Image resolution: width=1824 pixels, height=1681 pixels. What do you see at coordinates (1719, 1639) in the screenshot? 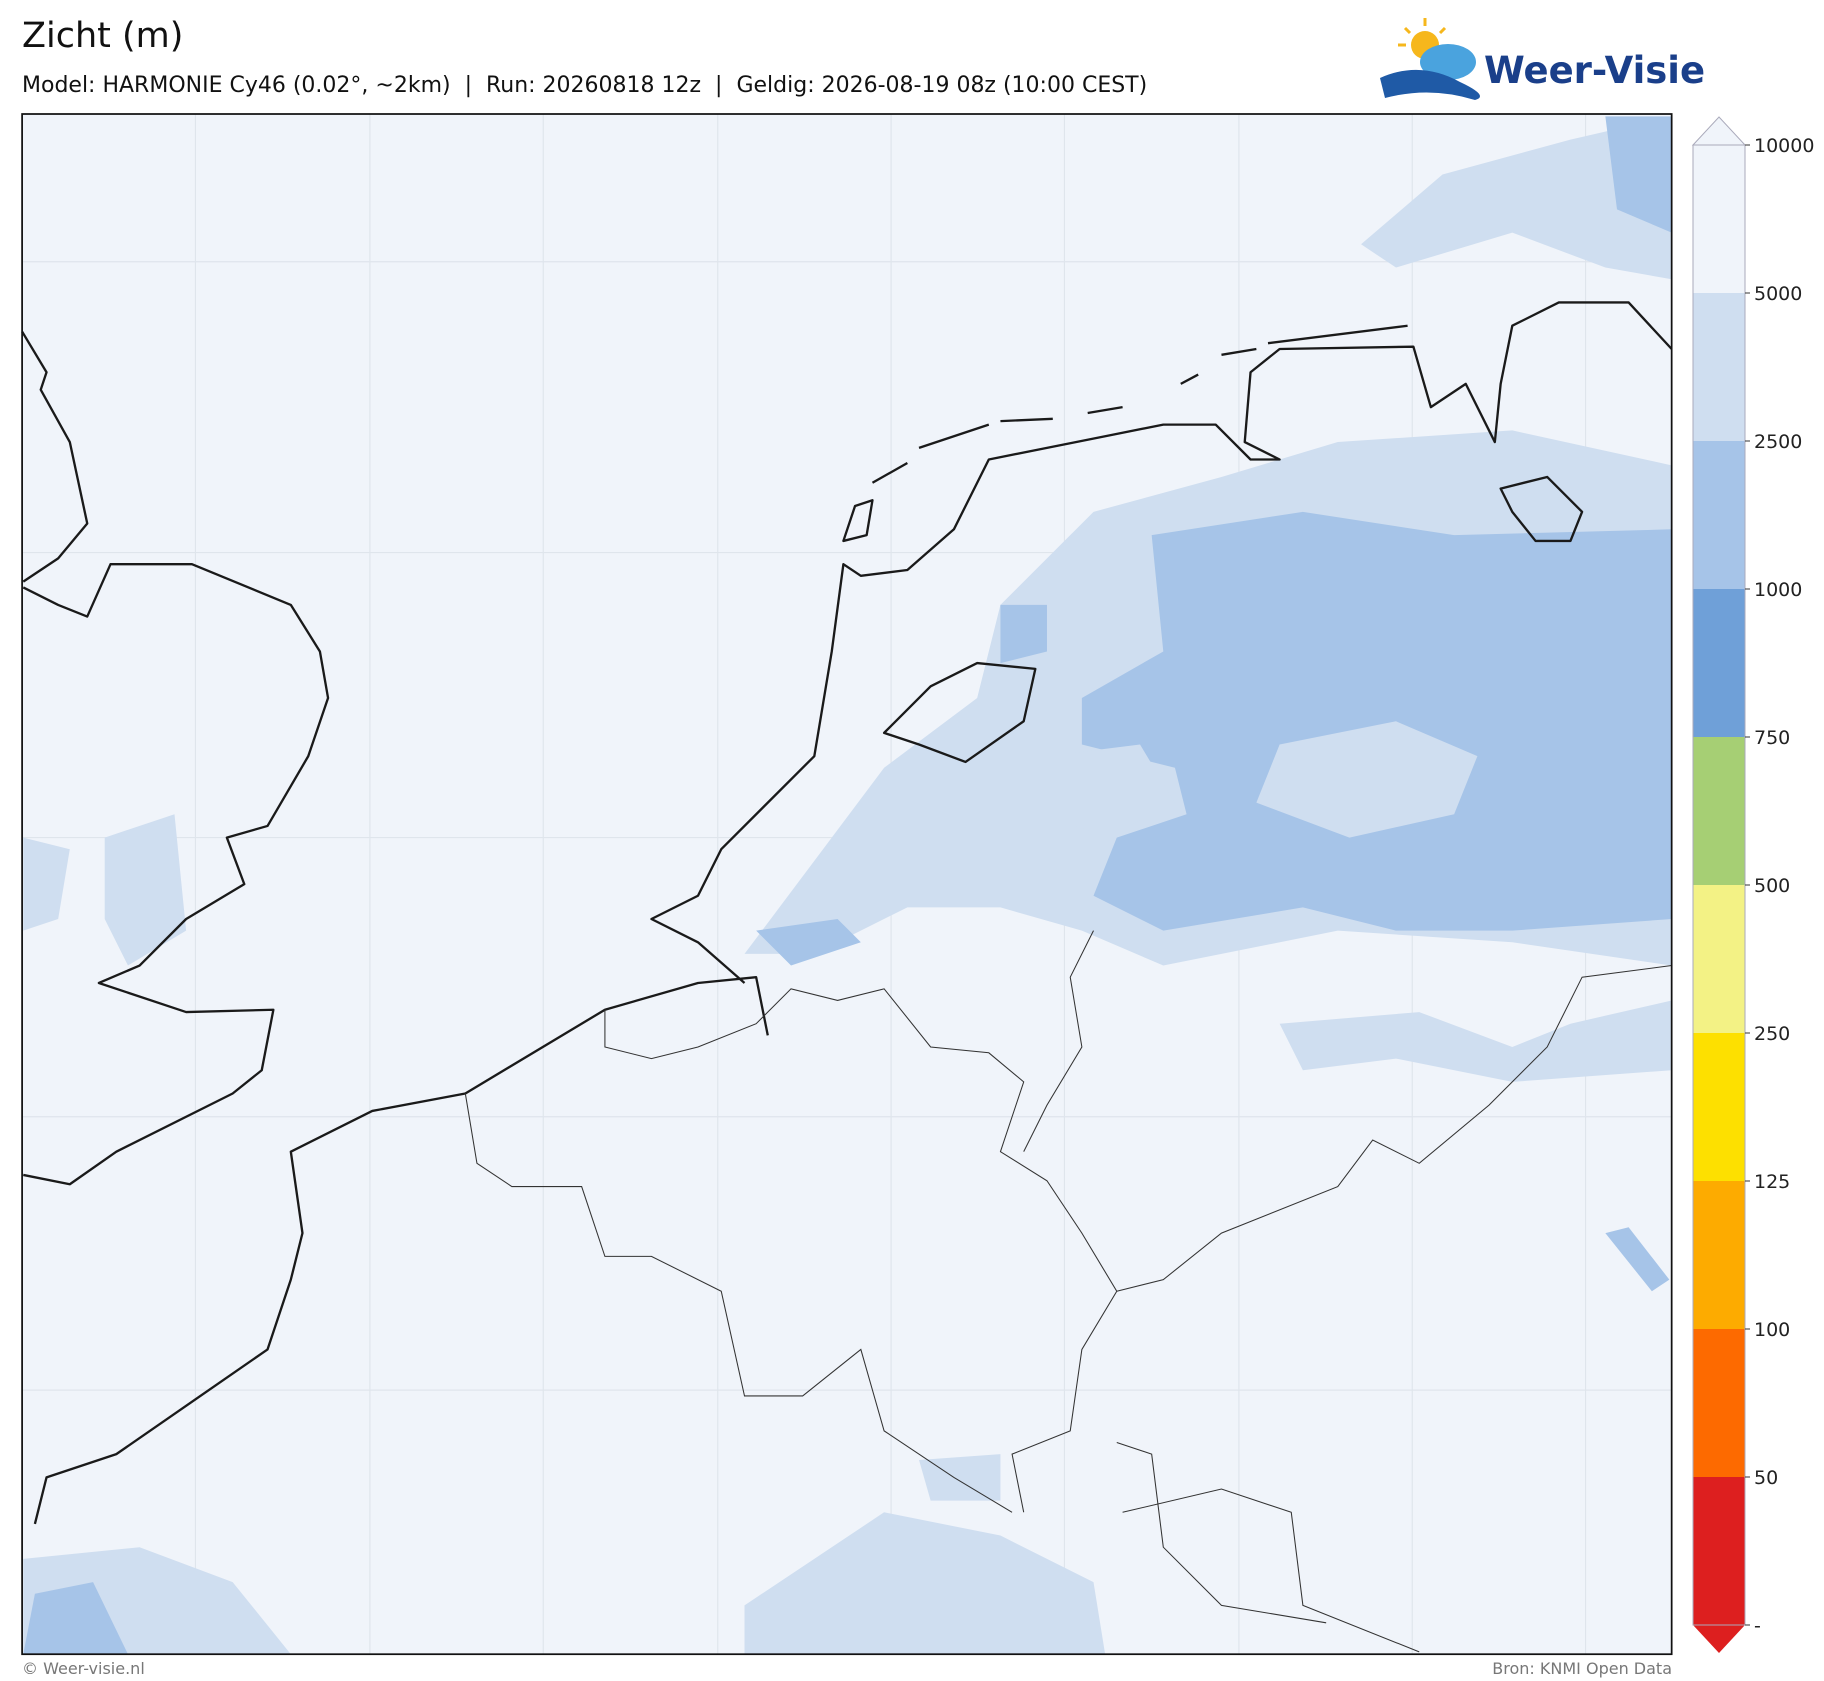
I see `colorbar-extend-bottom` at bounding box center [1719, 1639].